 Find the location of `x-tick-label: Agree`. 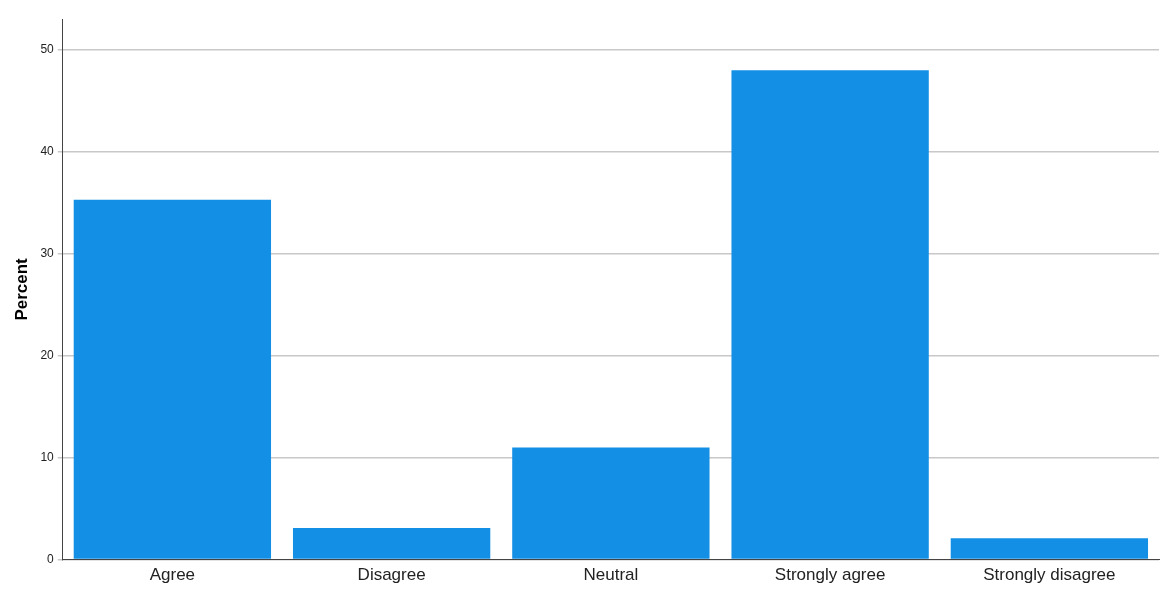

x-tick-label: Agree is located at coordinates (172, 575).